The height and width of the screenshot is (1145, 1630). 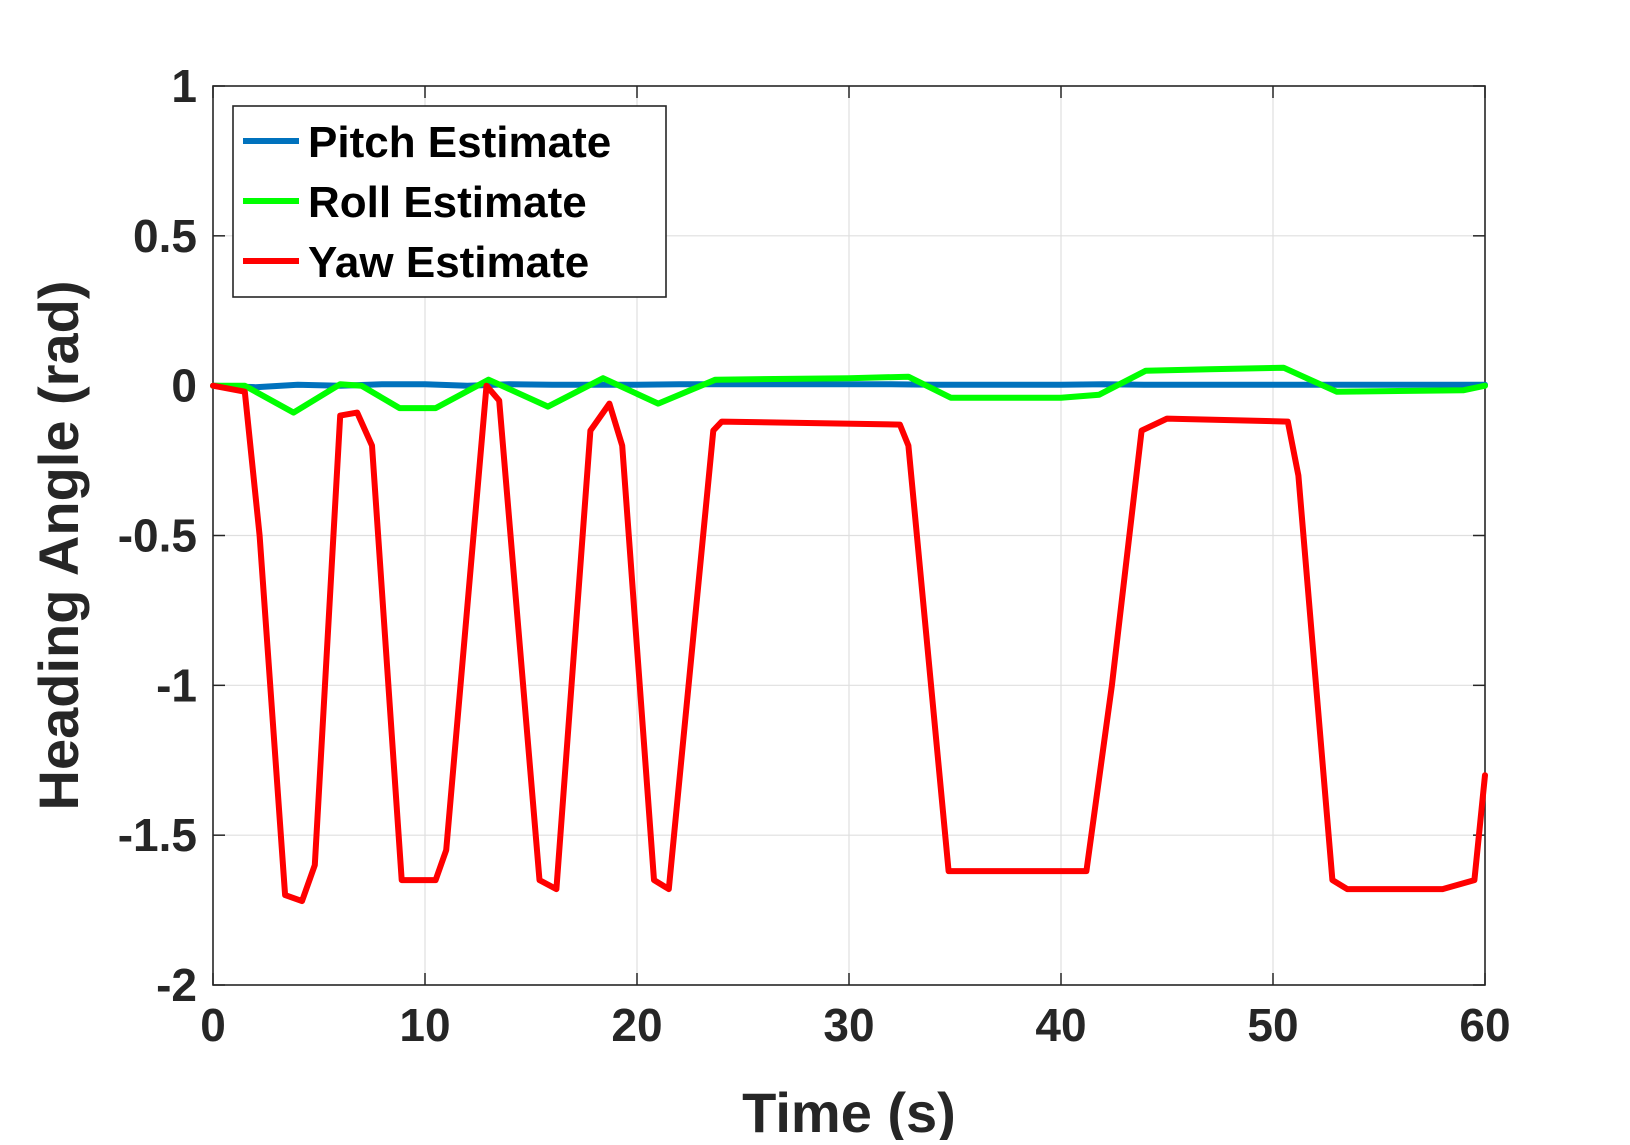 I want to click on x-axis-label: Time (s), so click(x=849, y=1110).